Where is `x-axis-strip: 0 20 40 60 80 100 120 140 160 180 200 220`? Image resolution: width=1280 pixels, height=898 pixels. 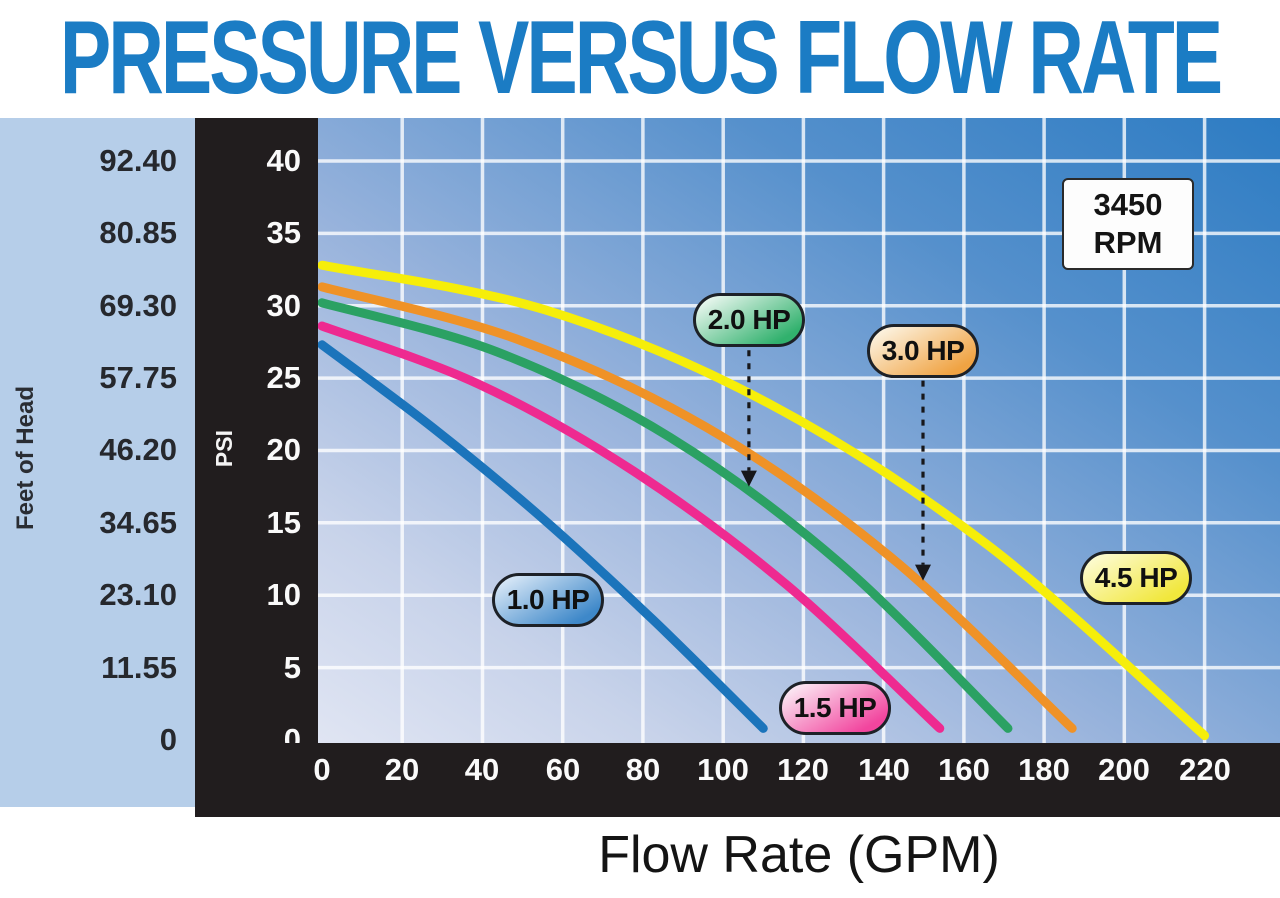
x-axis-strip: 0 20 40 60 80 100 120 140 160 180 200 220 is located at coordinates (737, 780).